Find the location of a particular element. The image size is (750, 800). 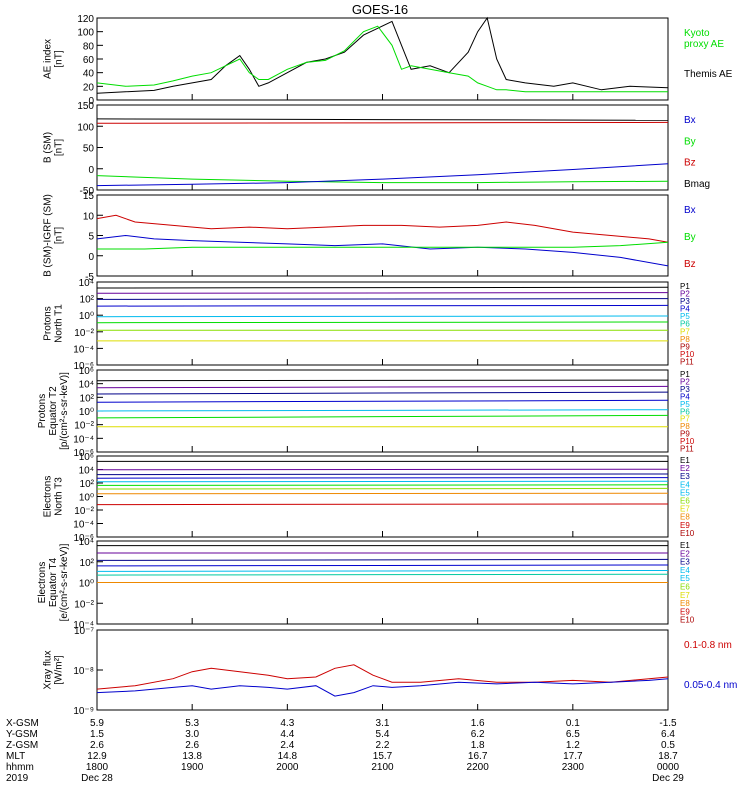

y-tick-label: 80 is located at coordinates (89, 46).